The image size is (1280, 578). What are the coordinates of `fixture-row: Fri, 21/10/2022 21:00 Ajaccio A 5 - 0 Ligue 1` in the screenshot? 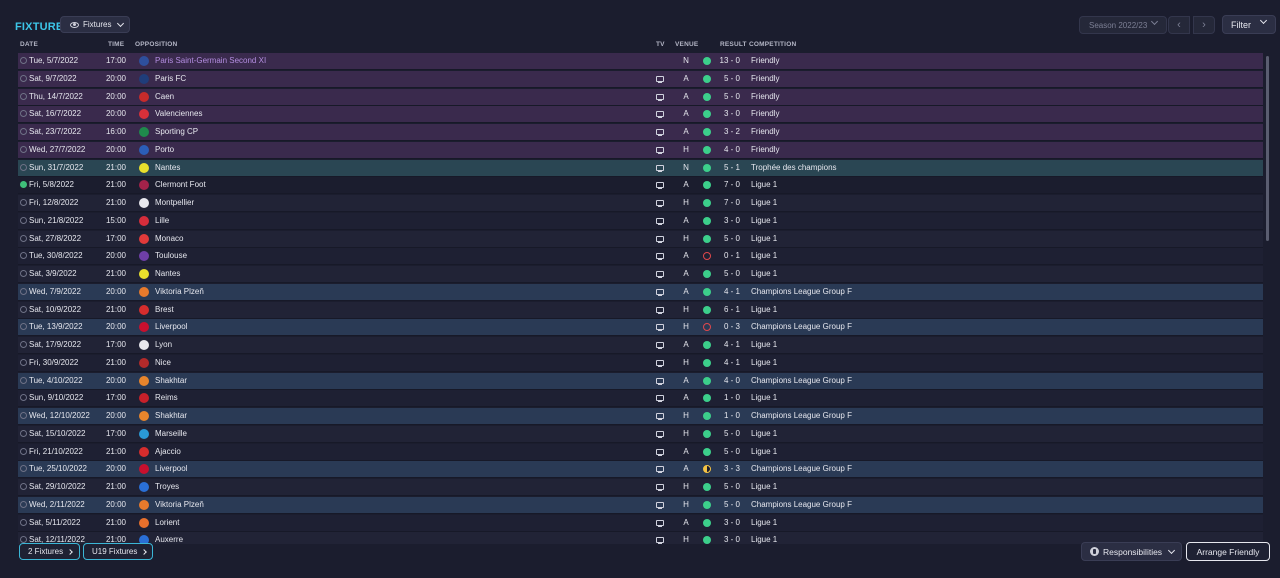 It's located at (640, 452).